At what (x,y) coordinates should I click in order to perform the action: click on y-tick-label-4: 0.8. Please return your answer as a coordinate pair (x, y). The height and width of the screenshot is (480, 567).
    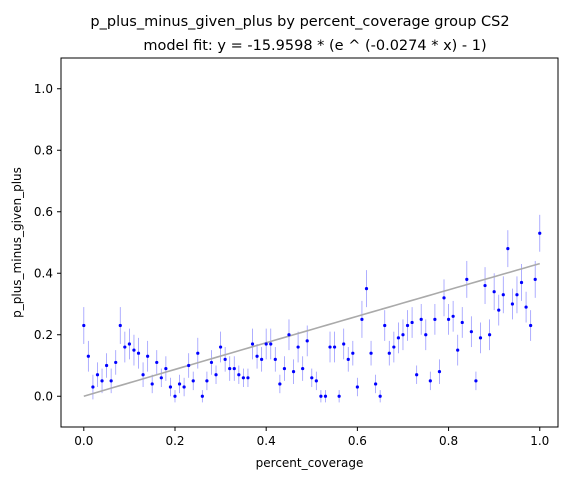
    Looking at the image, I should click on (43, 150).